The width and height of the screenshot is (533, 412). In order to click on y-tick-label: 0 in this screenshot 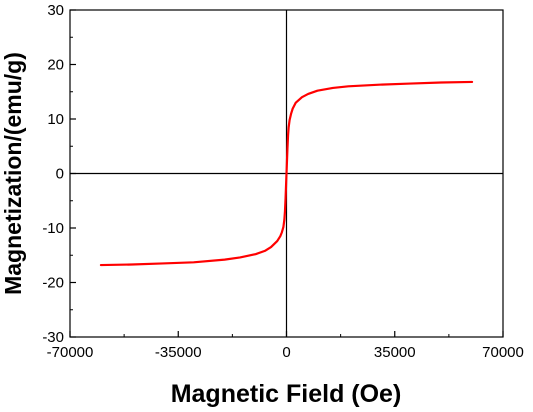, I will do `click(60, 174)`.